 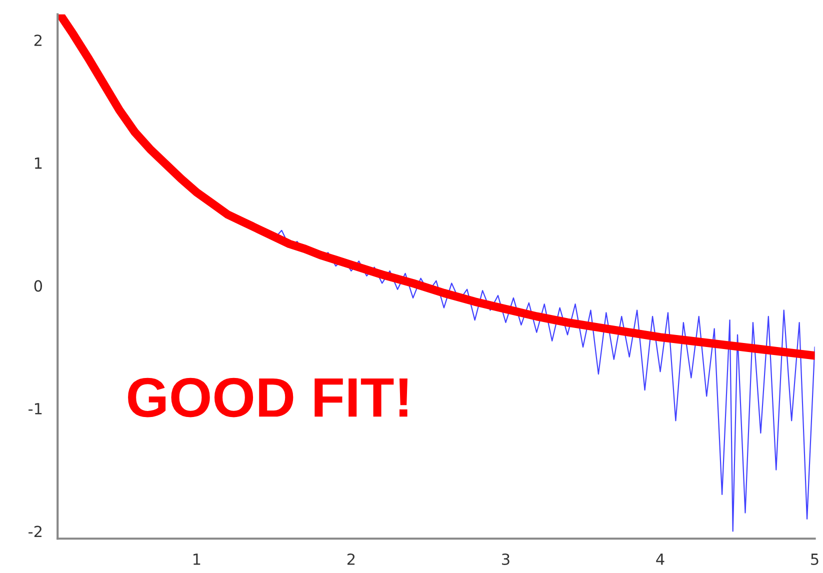 I want to click on y-tick-label: 2, so click(x=38, y=40).